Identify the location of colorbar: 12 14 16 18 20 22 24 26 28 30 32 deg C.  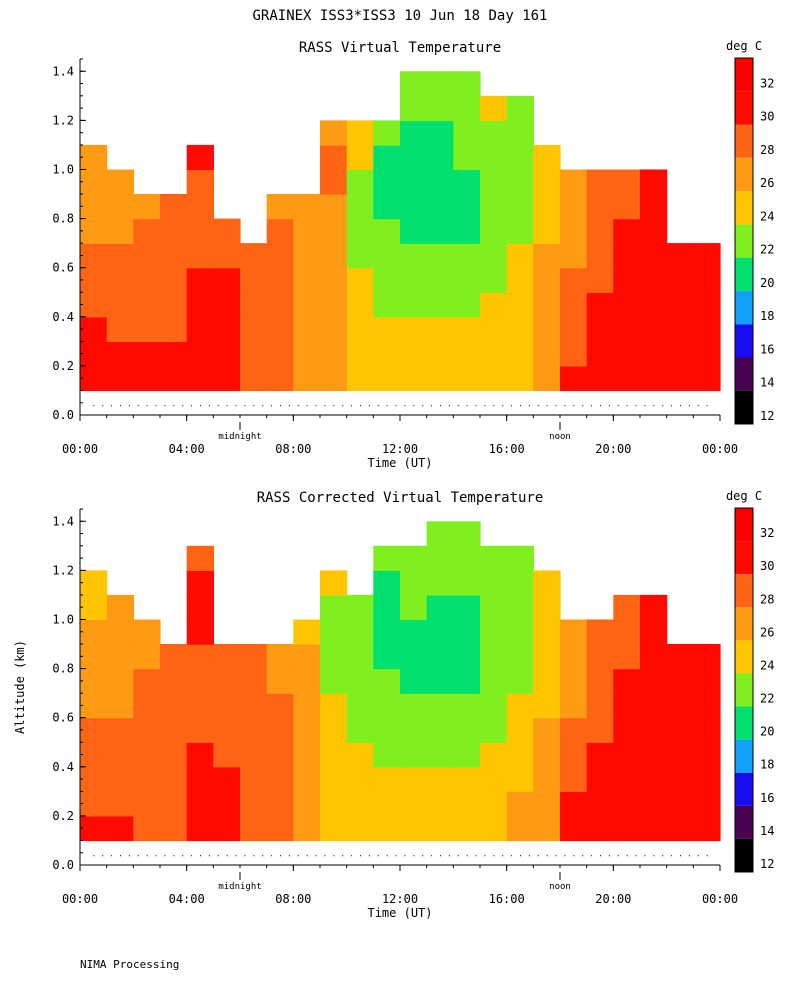
(750, 232).